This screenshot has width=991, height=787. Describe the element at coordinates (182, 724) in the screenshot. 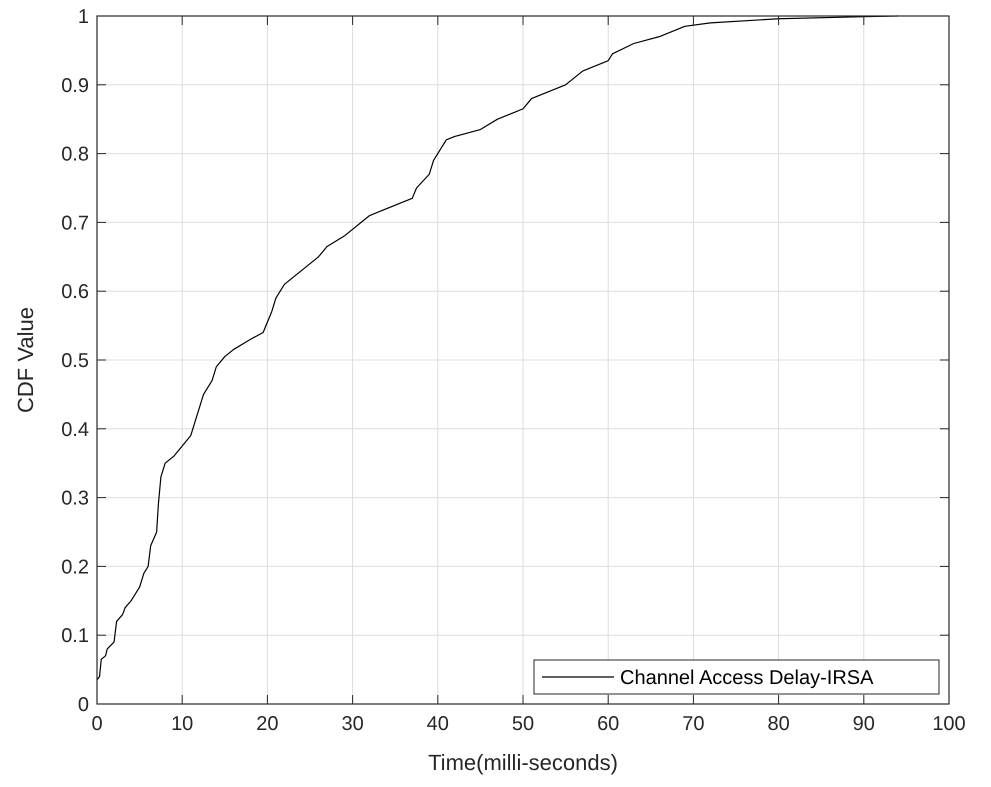

I see `x-tick-label: 10` at that location.